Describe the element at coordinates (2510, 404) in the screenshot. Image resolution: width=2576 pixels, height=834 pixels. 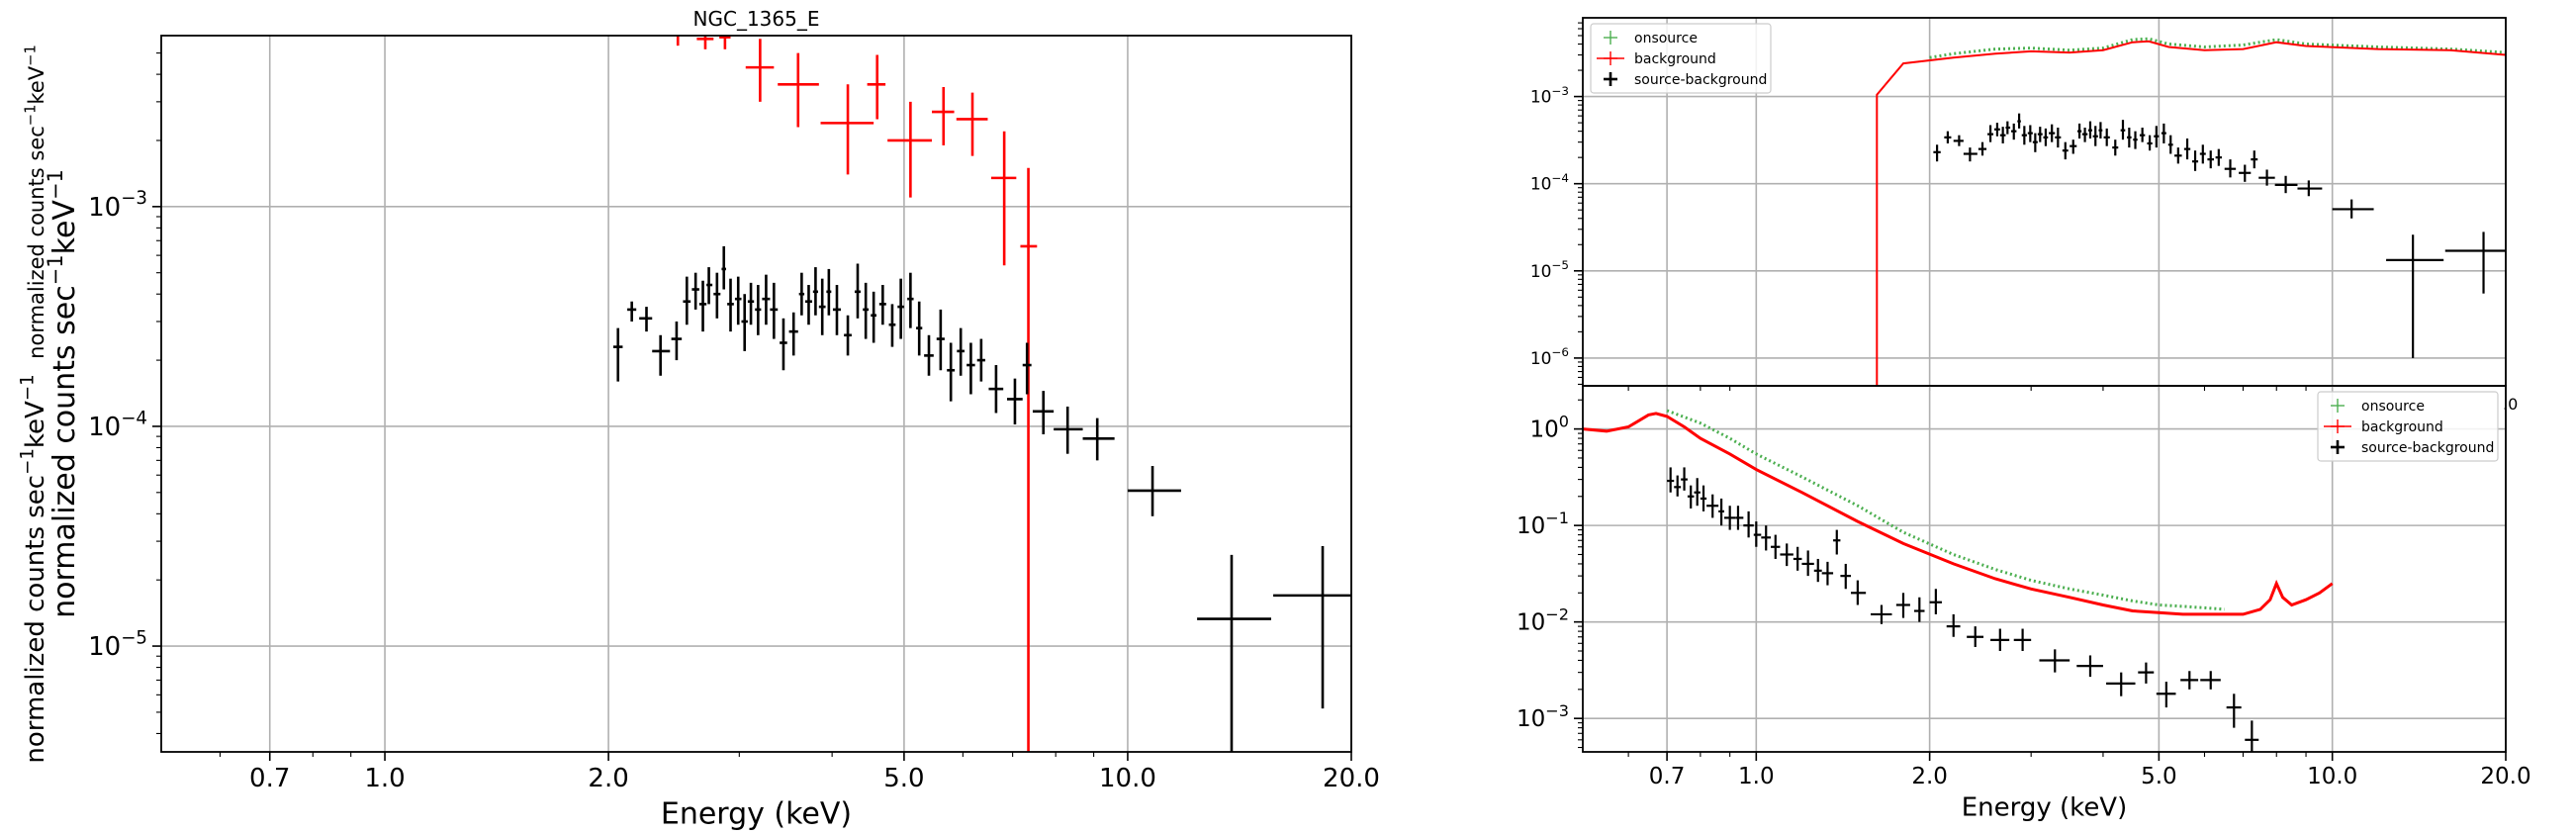
I see `overlapping-tick-label: .0` at that location.